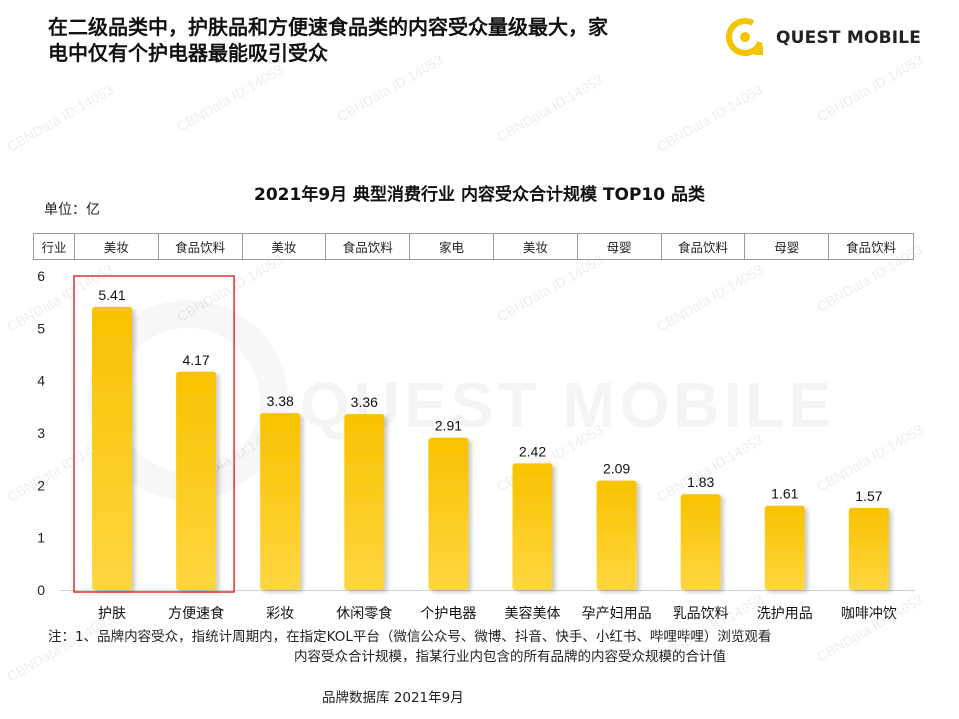 This screenshot has width=959, height=719. What do you see at coordinates (188, 53) in the screenshot?
I see `headline-line-2: 电中仅有个护电器最能吸引受众` at bounding box center [188, 53].